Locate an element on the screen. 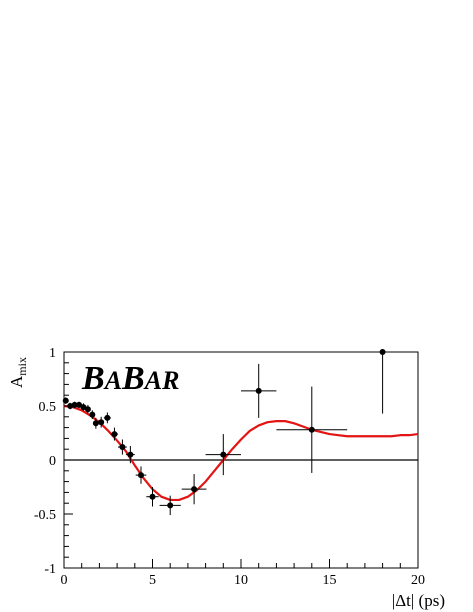  y-label-subscript: mix is located at coordinates (22, 366).